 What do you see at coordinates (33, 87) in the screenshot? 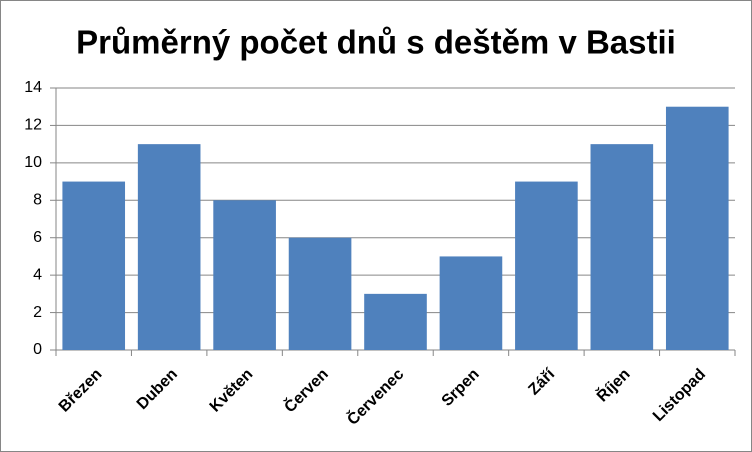
I see `y-tick-label: 14` at bounding box center [33, 87].